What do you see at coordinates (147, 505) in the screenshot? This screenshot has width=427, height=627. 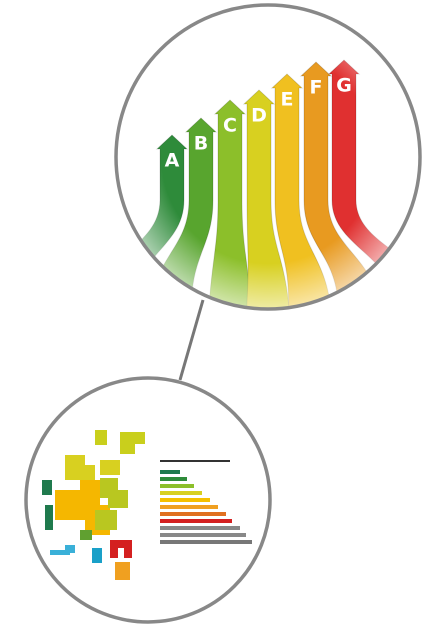 I see `map-and-chart` at bounding box center [147, 505].